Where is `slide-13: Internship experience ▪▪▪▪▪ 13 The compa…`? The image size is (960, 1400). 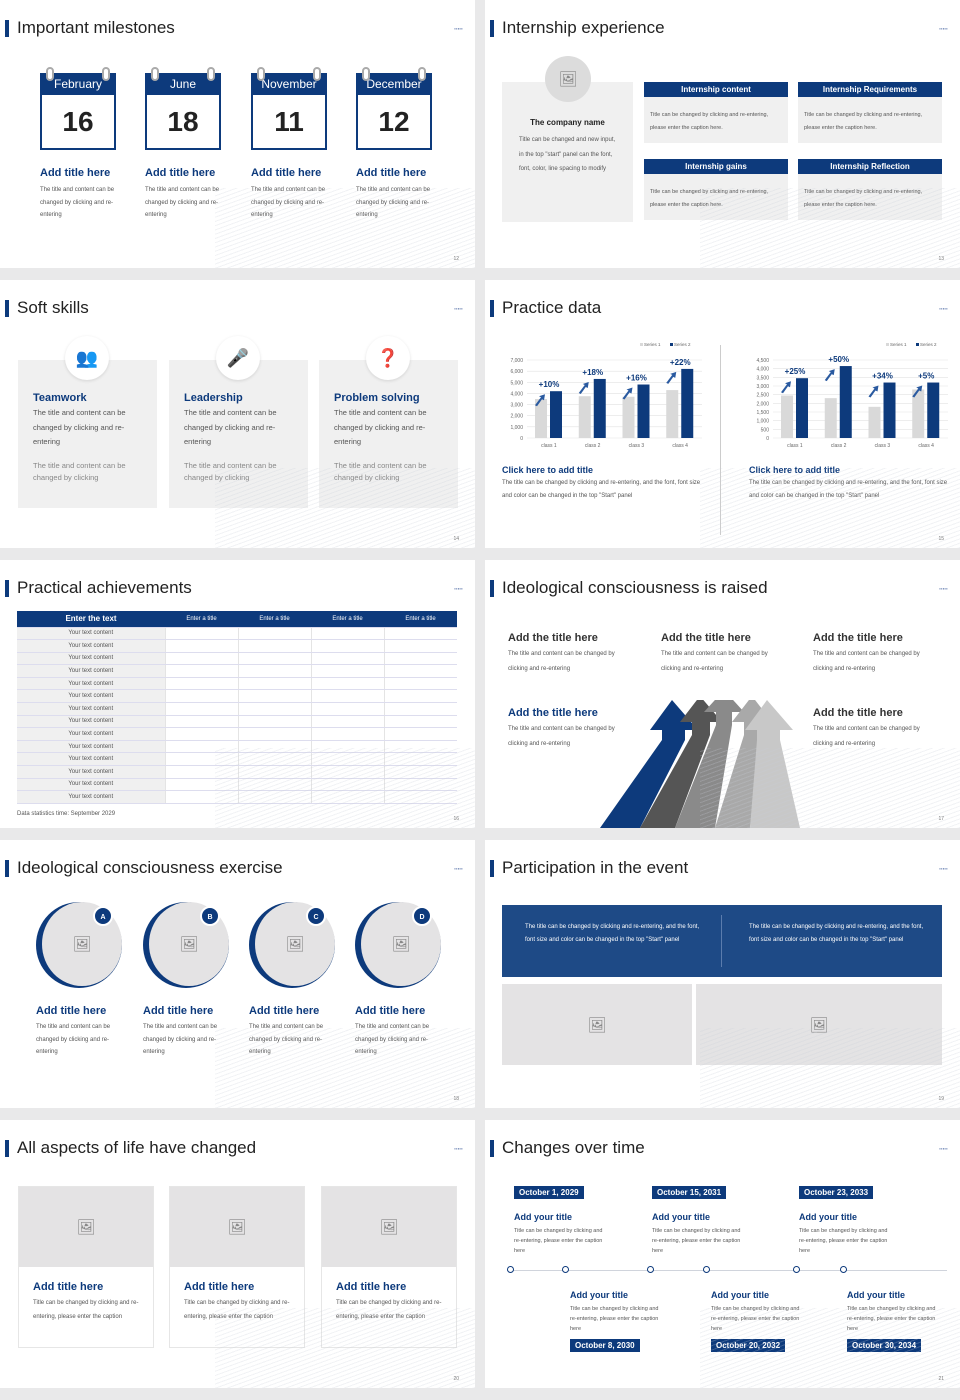 slide-13: Internship experience ▪▪▪▪▪ 13 The compa… is located at coordinates (722, 134).